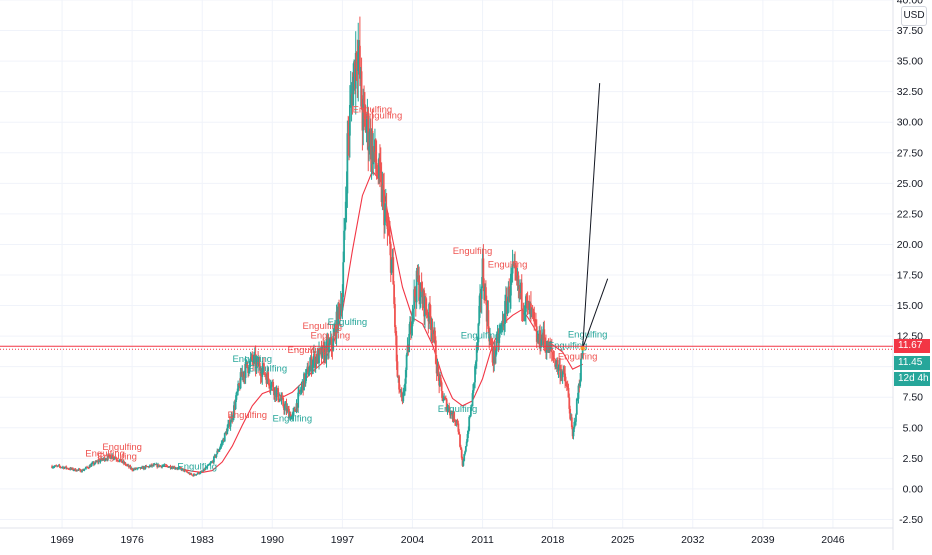 This screenshot has width=932, height=555. Describe the element at coordinates (910, 92) in the screenshot. I see `y-tick-label: 32.50` at that location.